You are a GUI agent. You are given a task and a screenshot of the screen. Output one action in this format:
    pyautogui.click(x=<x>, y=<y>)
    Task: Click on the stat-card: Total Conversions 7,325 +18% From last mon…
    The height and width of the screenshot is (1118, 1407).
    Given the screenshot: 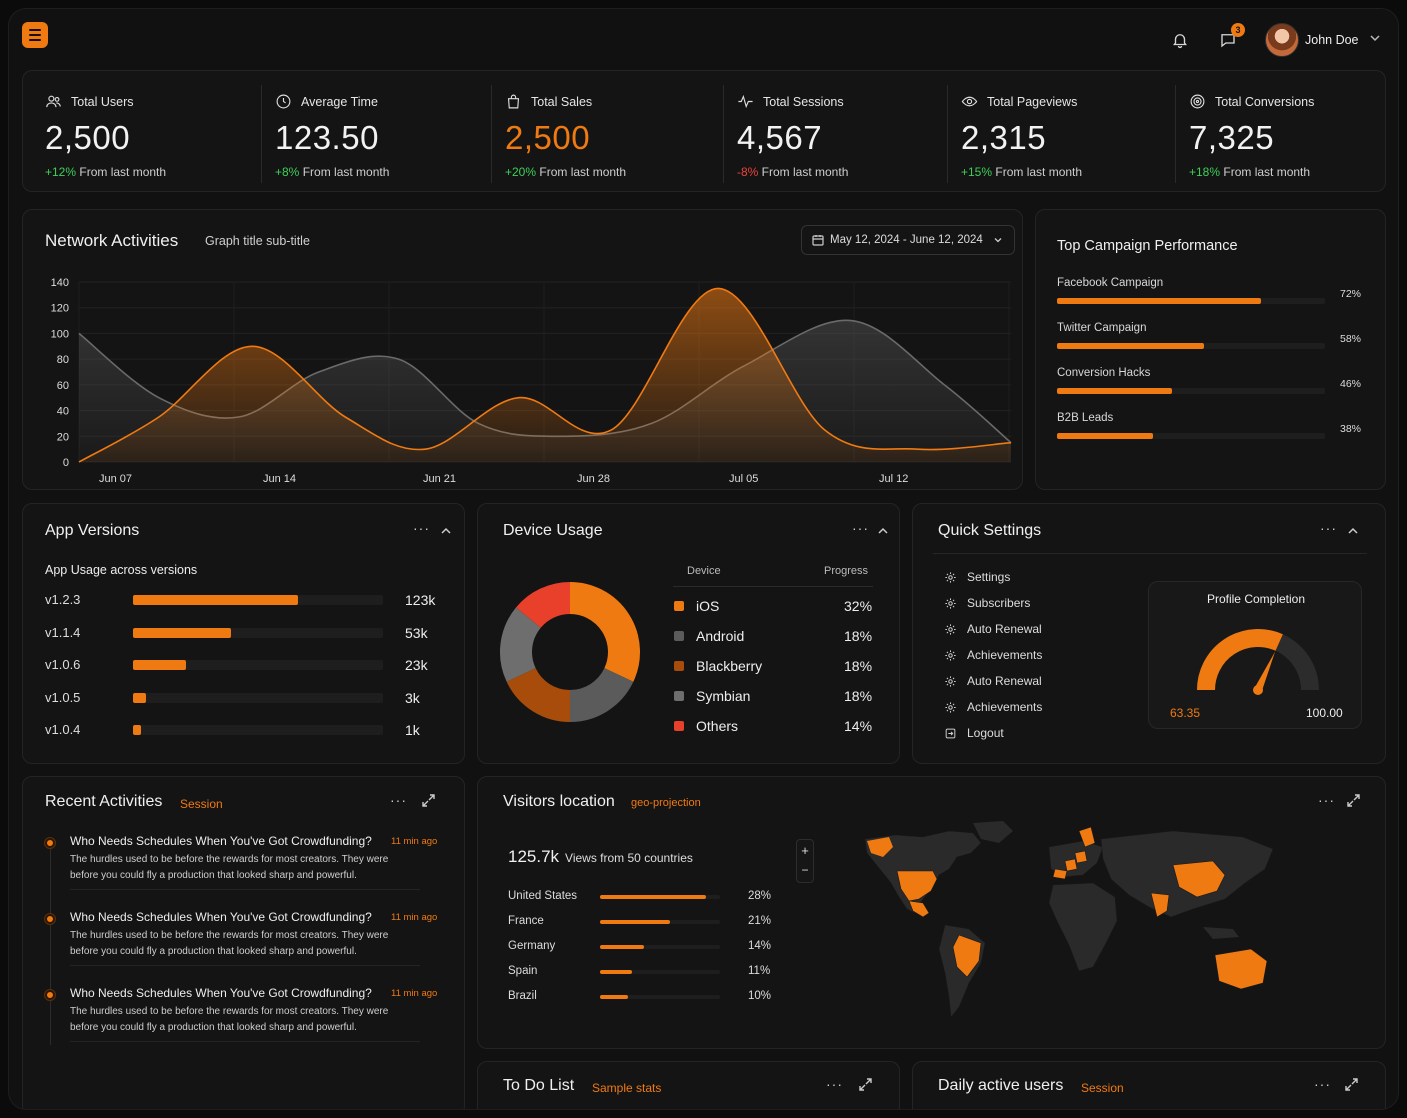 What is the action you would take?
    pyautogui.click(x=1289, y=131)
    